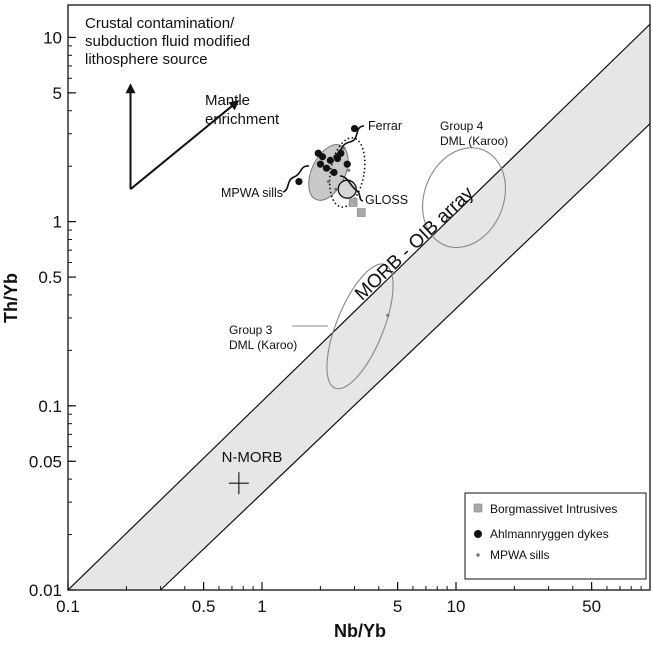  I want to click on annotation-ferrar: Ferrar, so click(385, 126).